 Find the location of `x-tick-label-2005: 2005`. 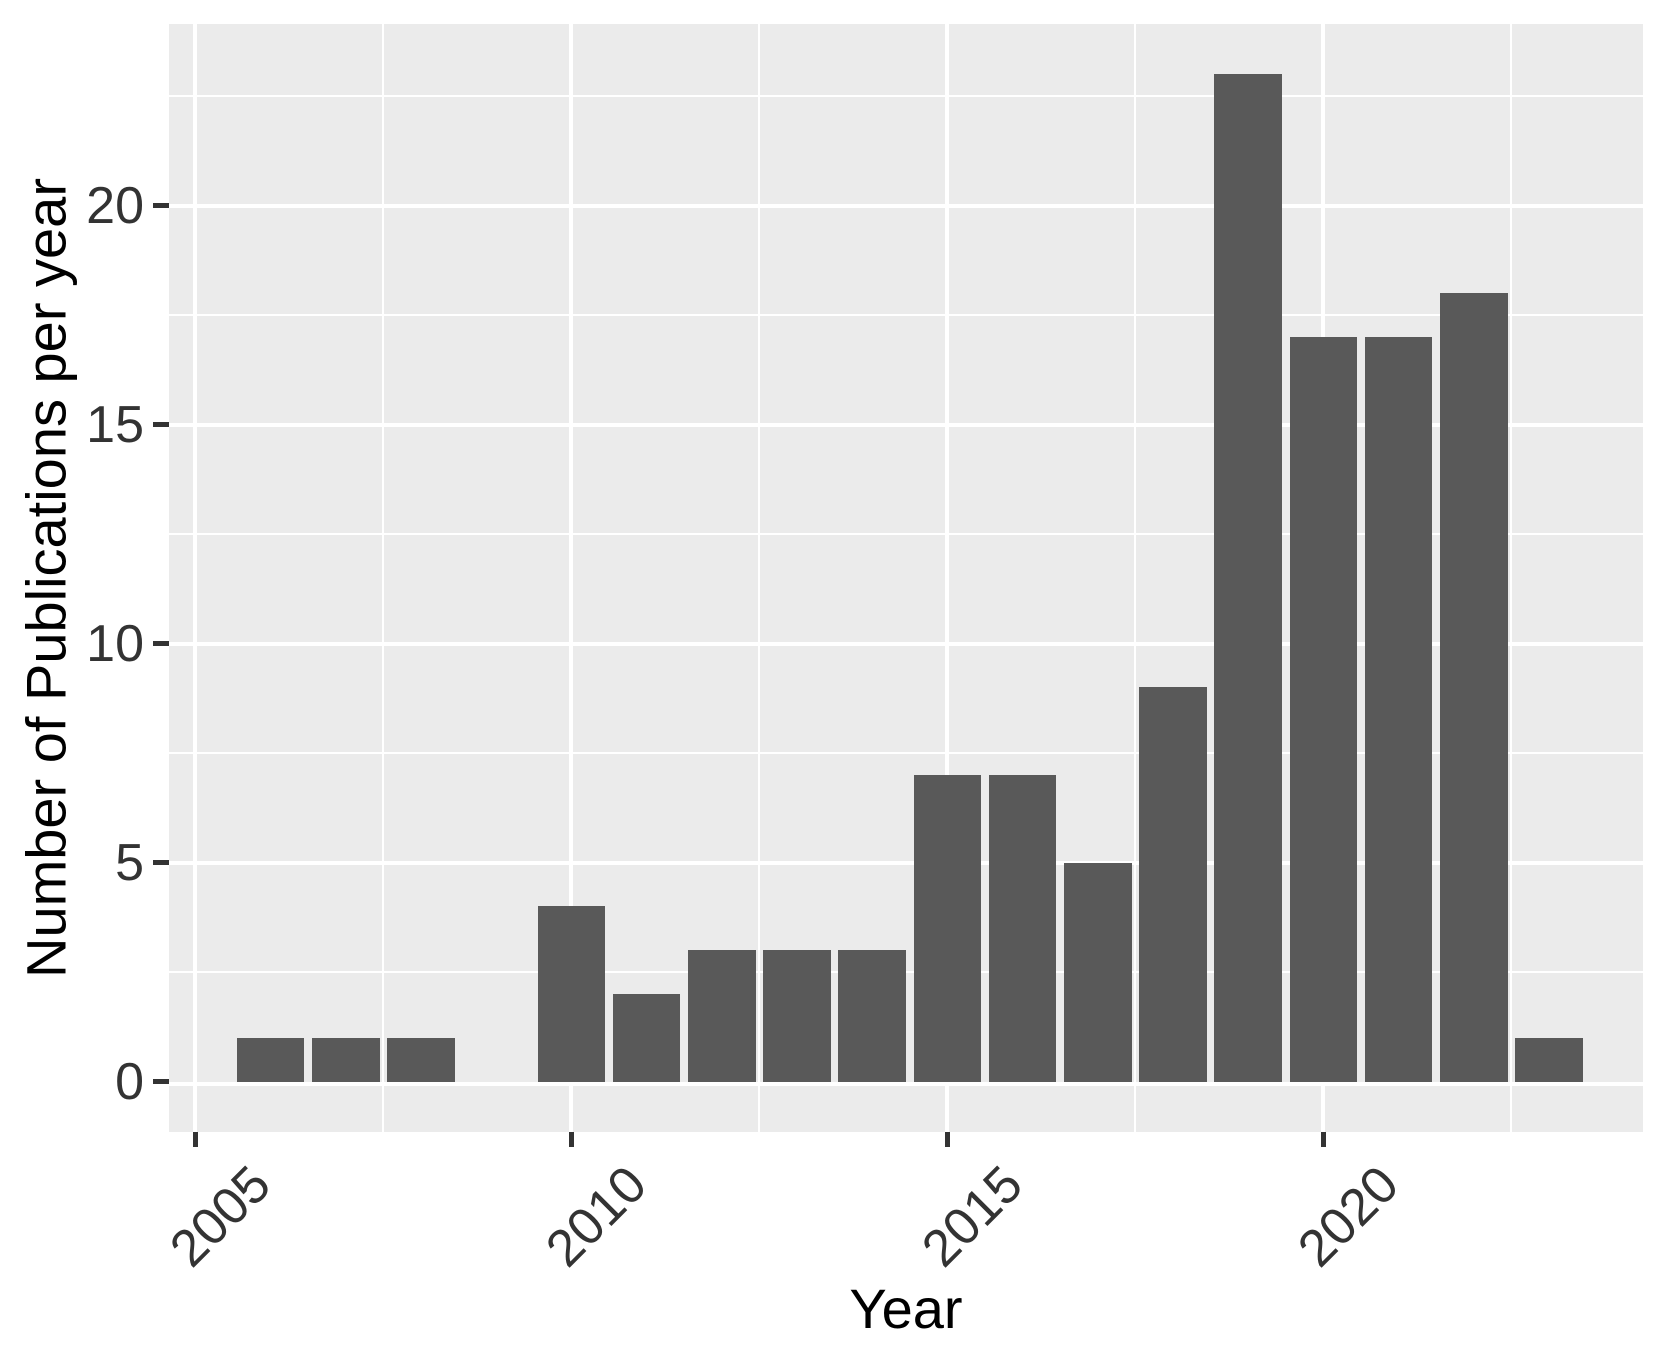

x-tick-label-2005: 2005 is located at coordinates (220, 1217).